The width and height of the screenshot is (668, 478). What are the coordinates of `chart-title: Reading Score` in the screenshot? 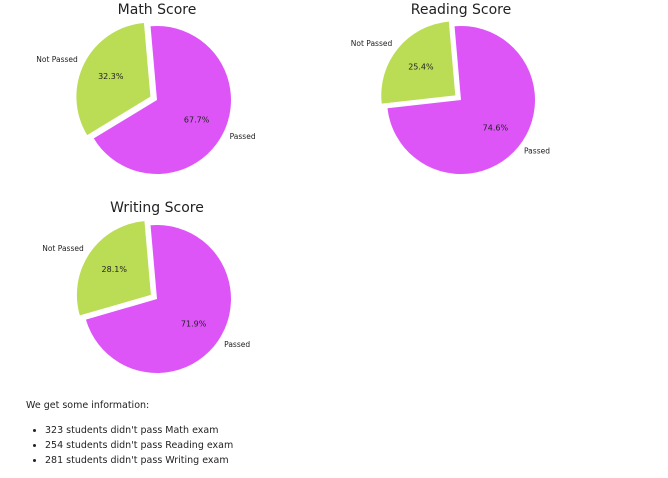 It's located at (461, 10).